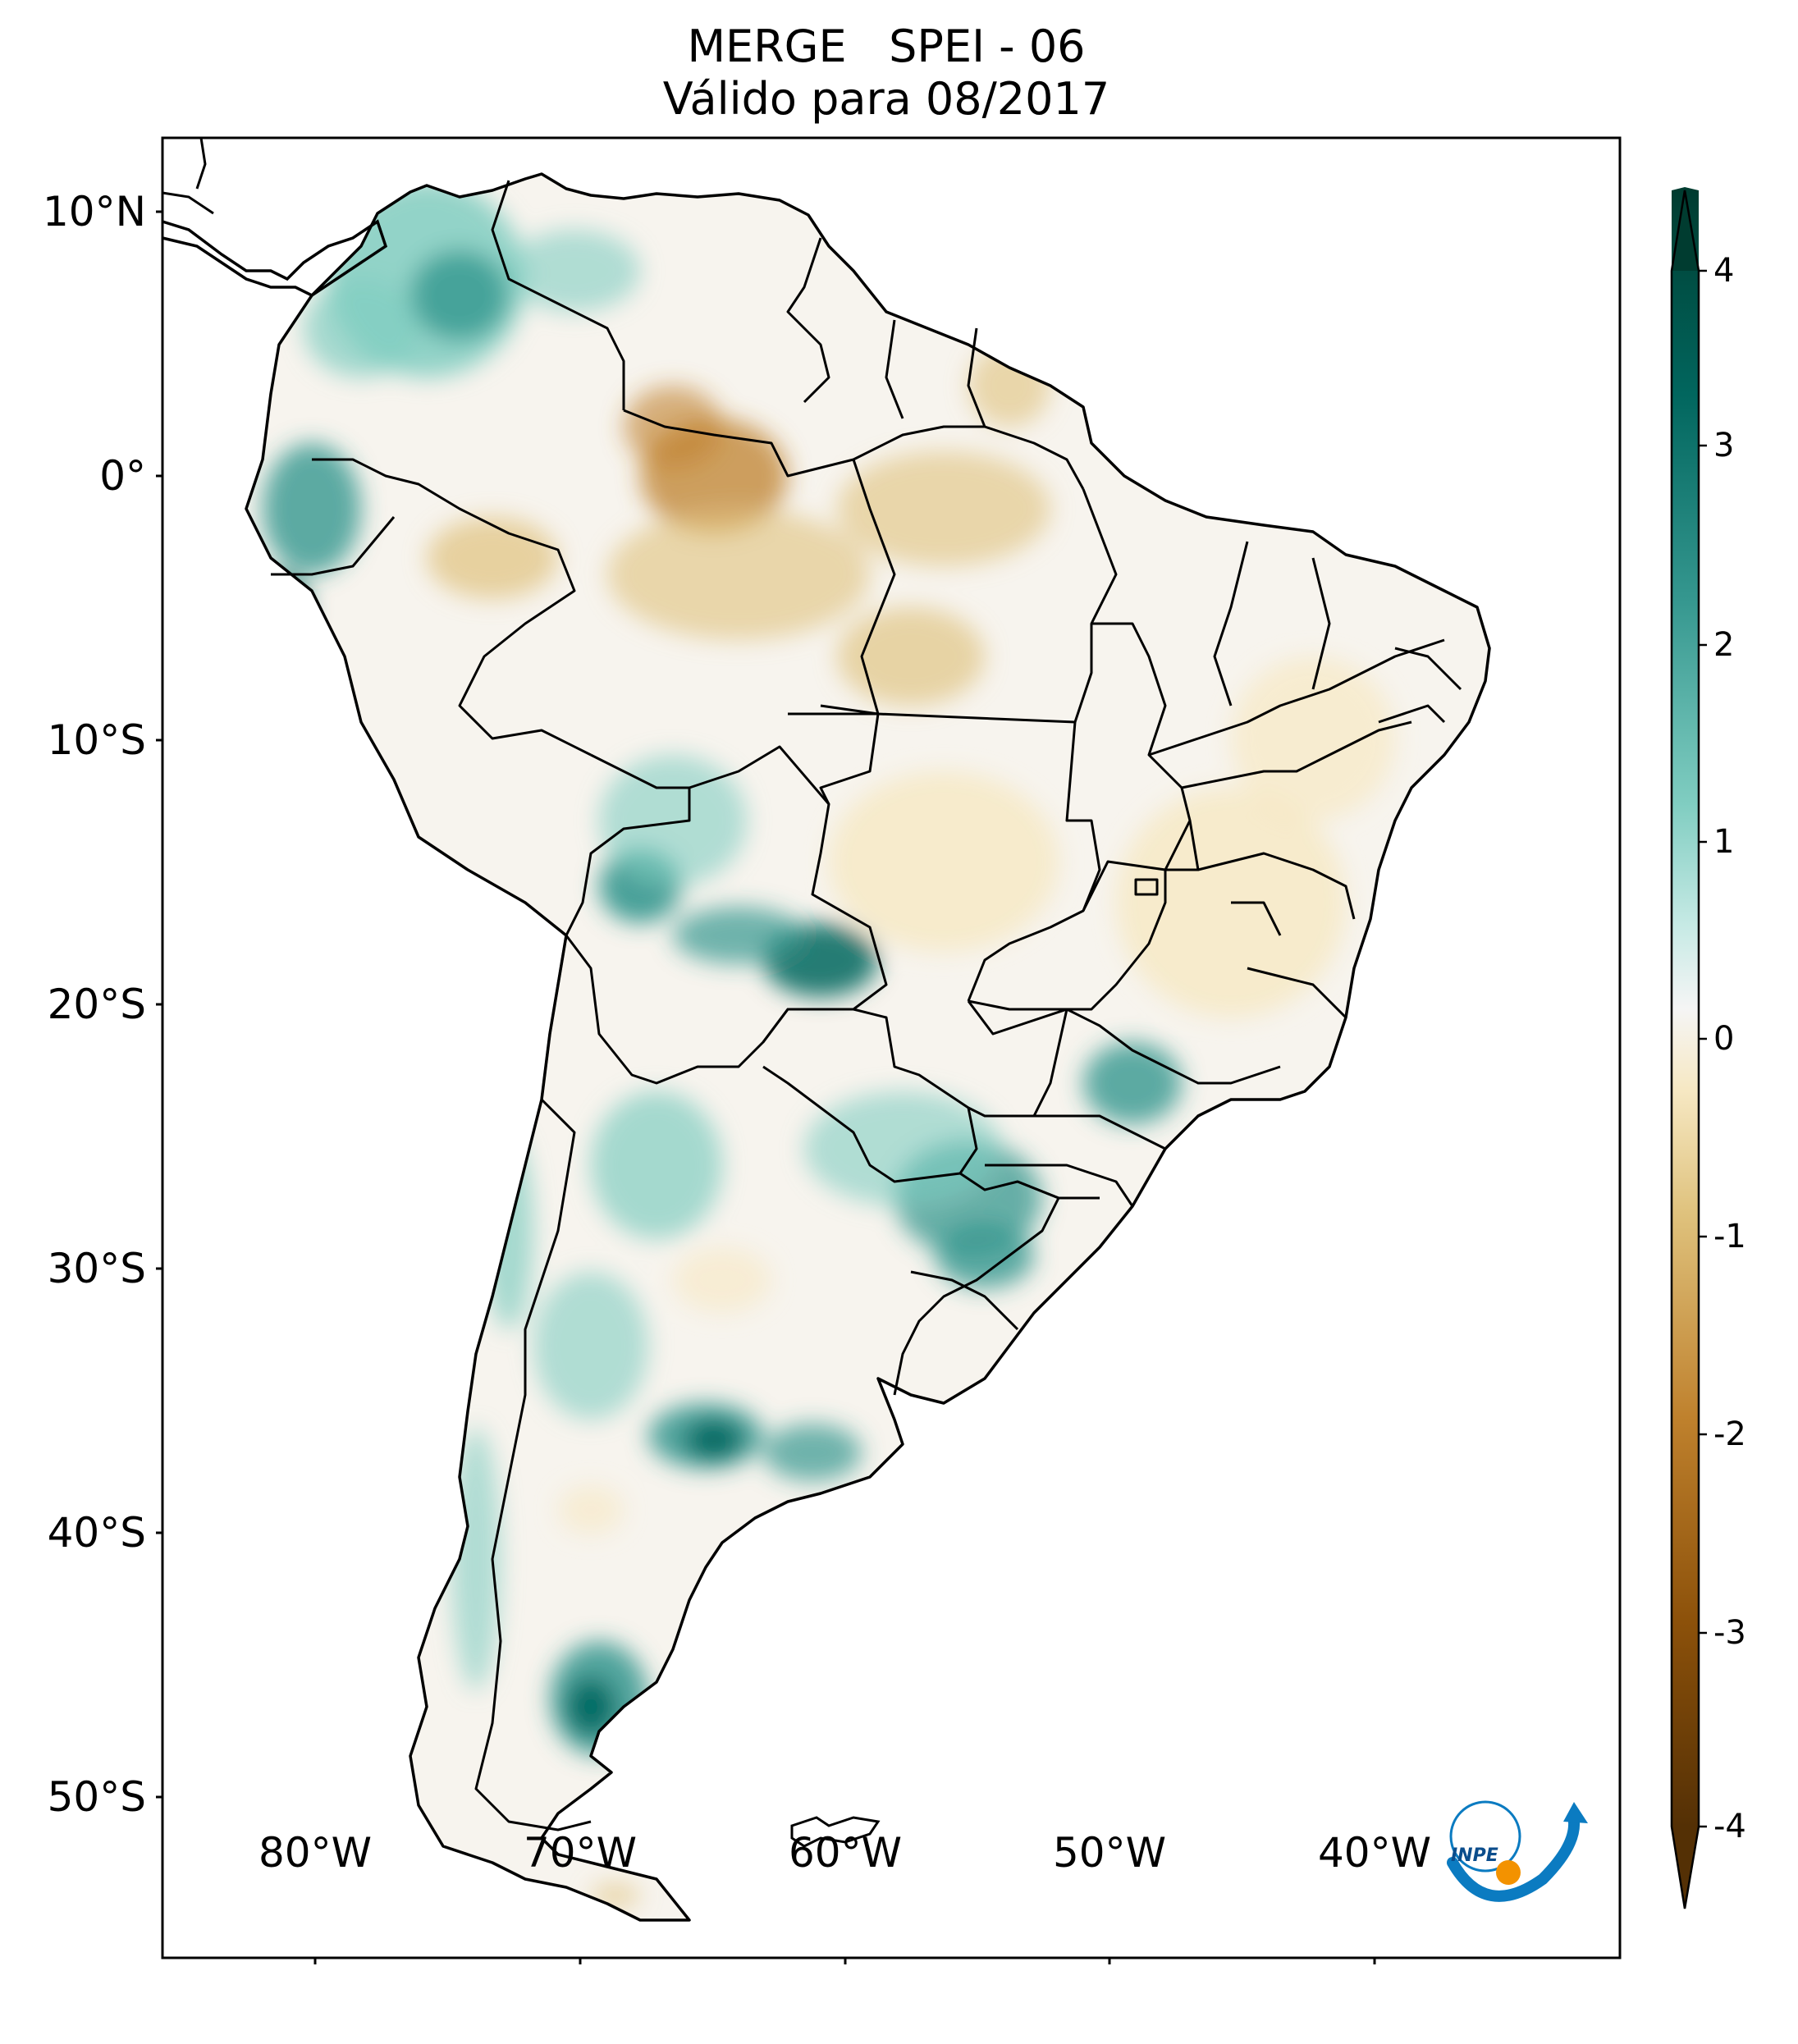 This screenshot has width=1798, height=2044. I want to click on lon-label: 60°W, so click(845, 1853).